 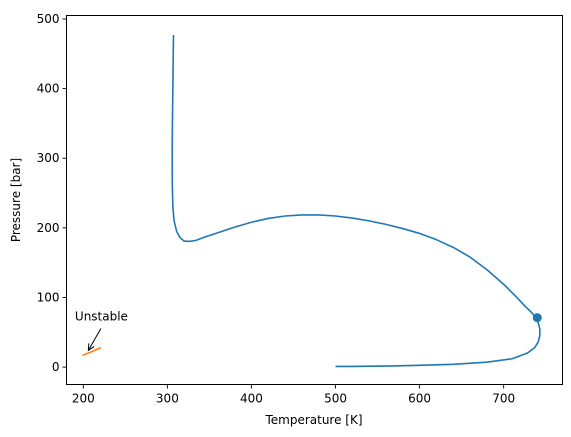 What do you see at coordinates (335, 399) in the screenshot?
I see `x-tick-label: 500` at bounding box center [335, 399].